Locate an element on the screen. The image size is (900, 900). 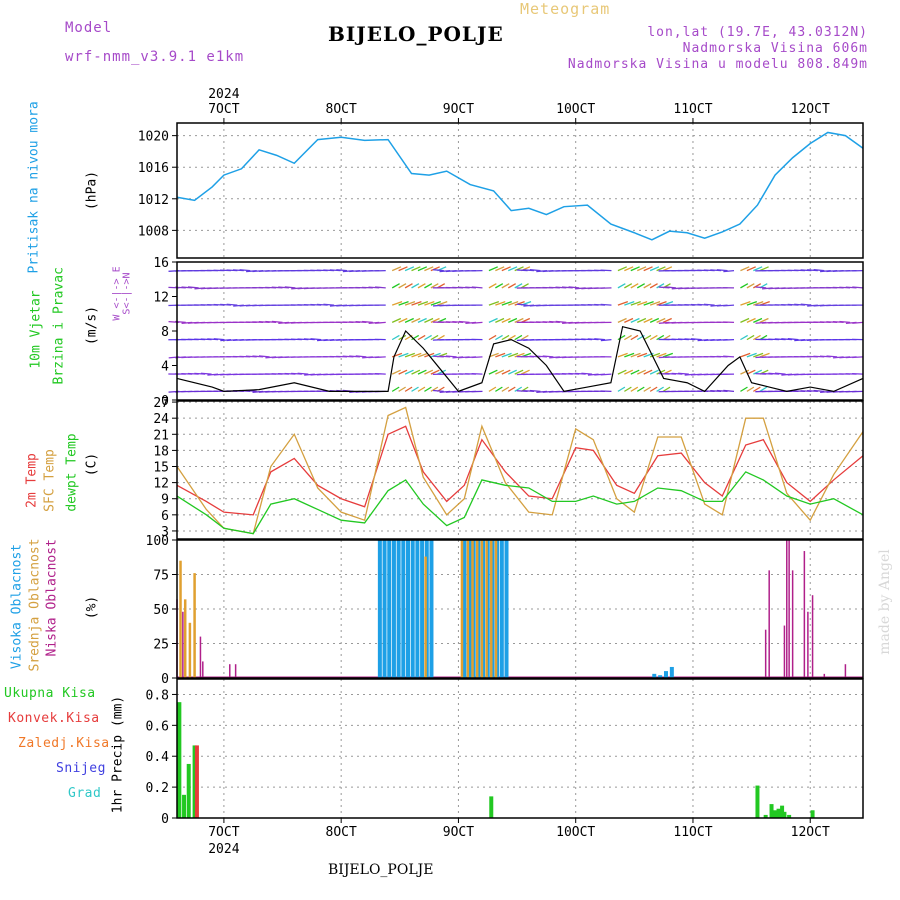
ytick-label: 4 is located at coordinates (165, 367).